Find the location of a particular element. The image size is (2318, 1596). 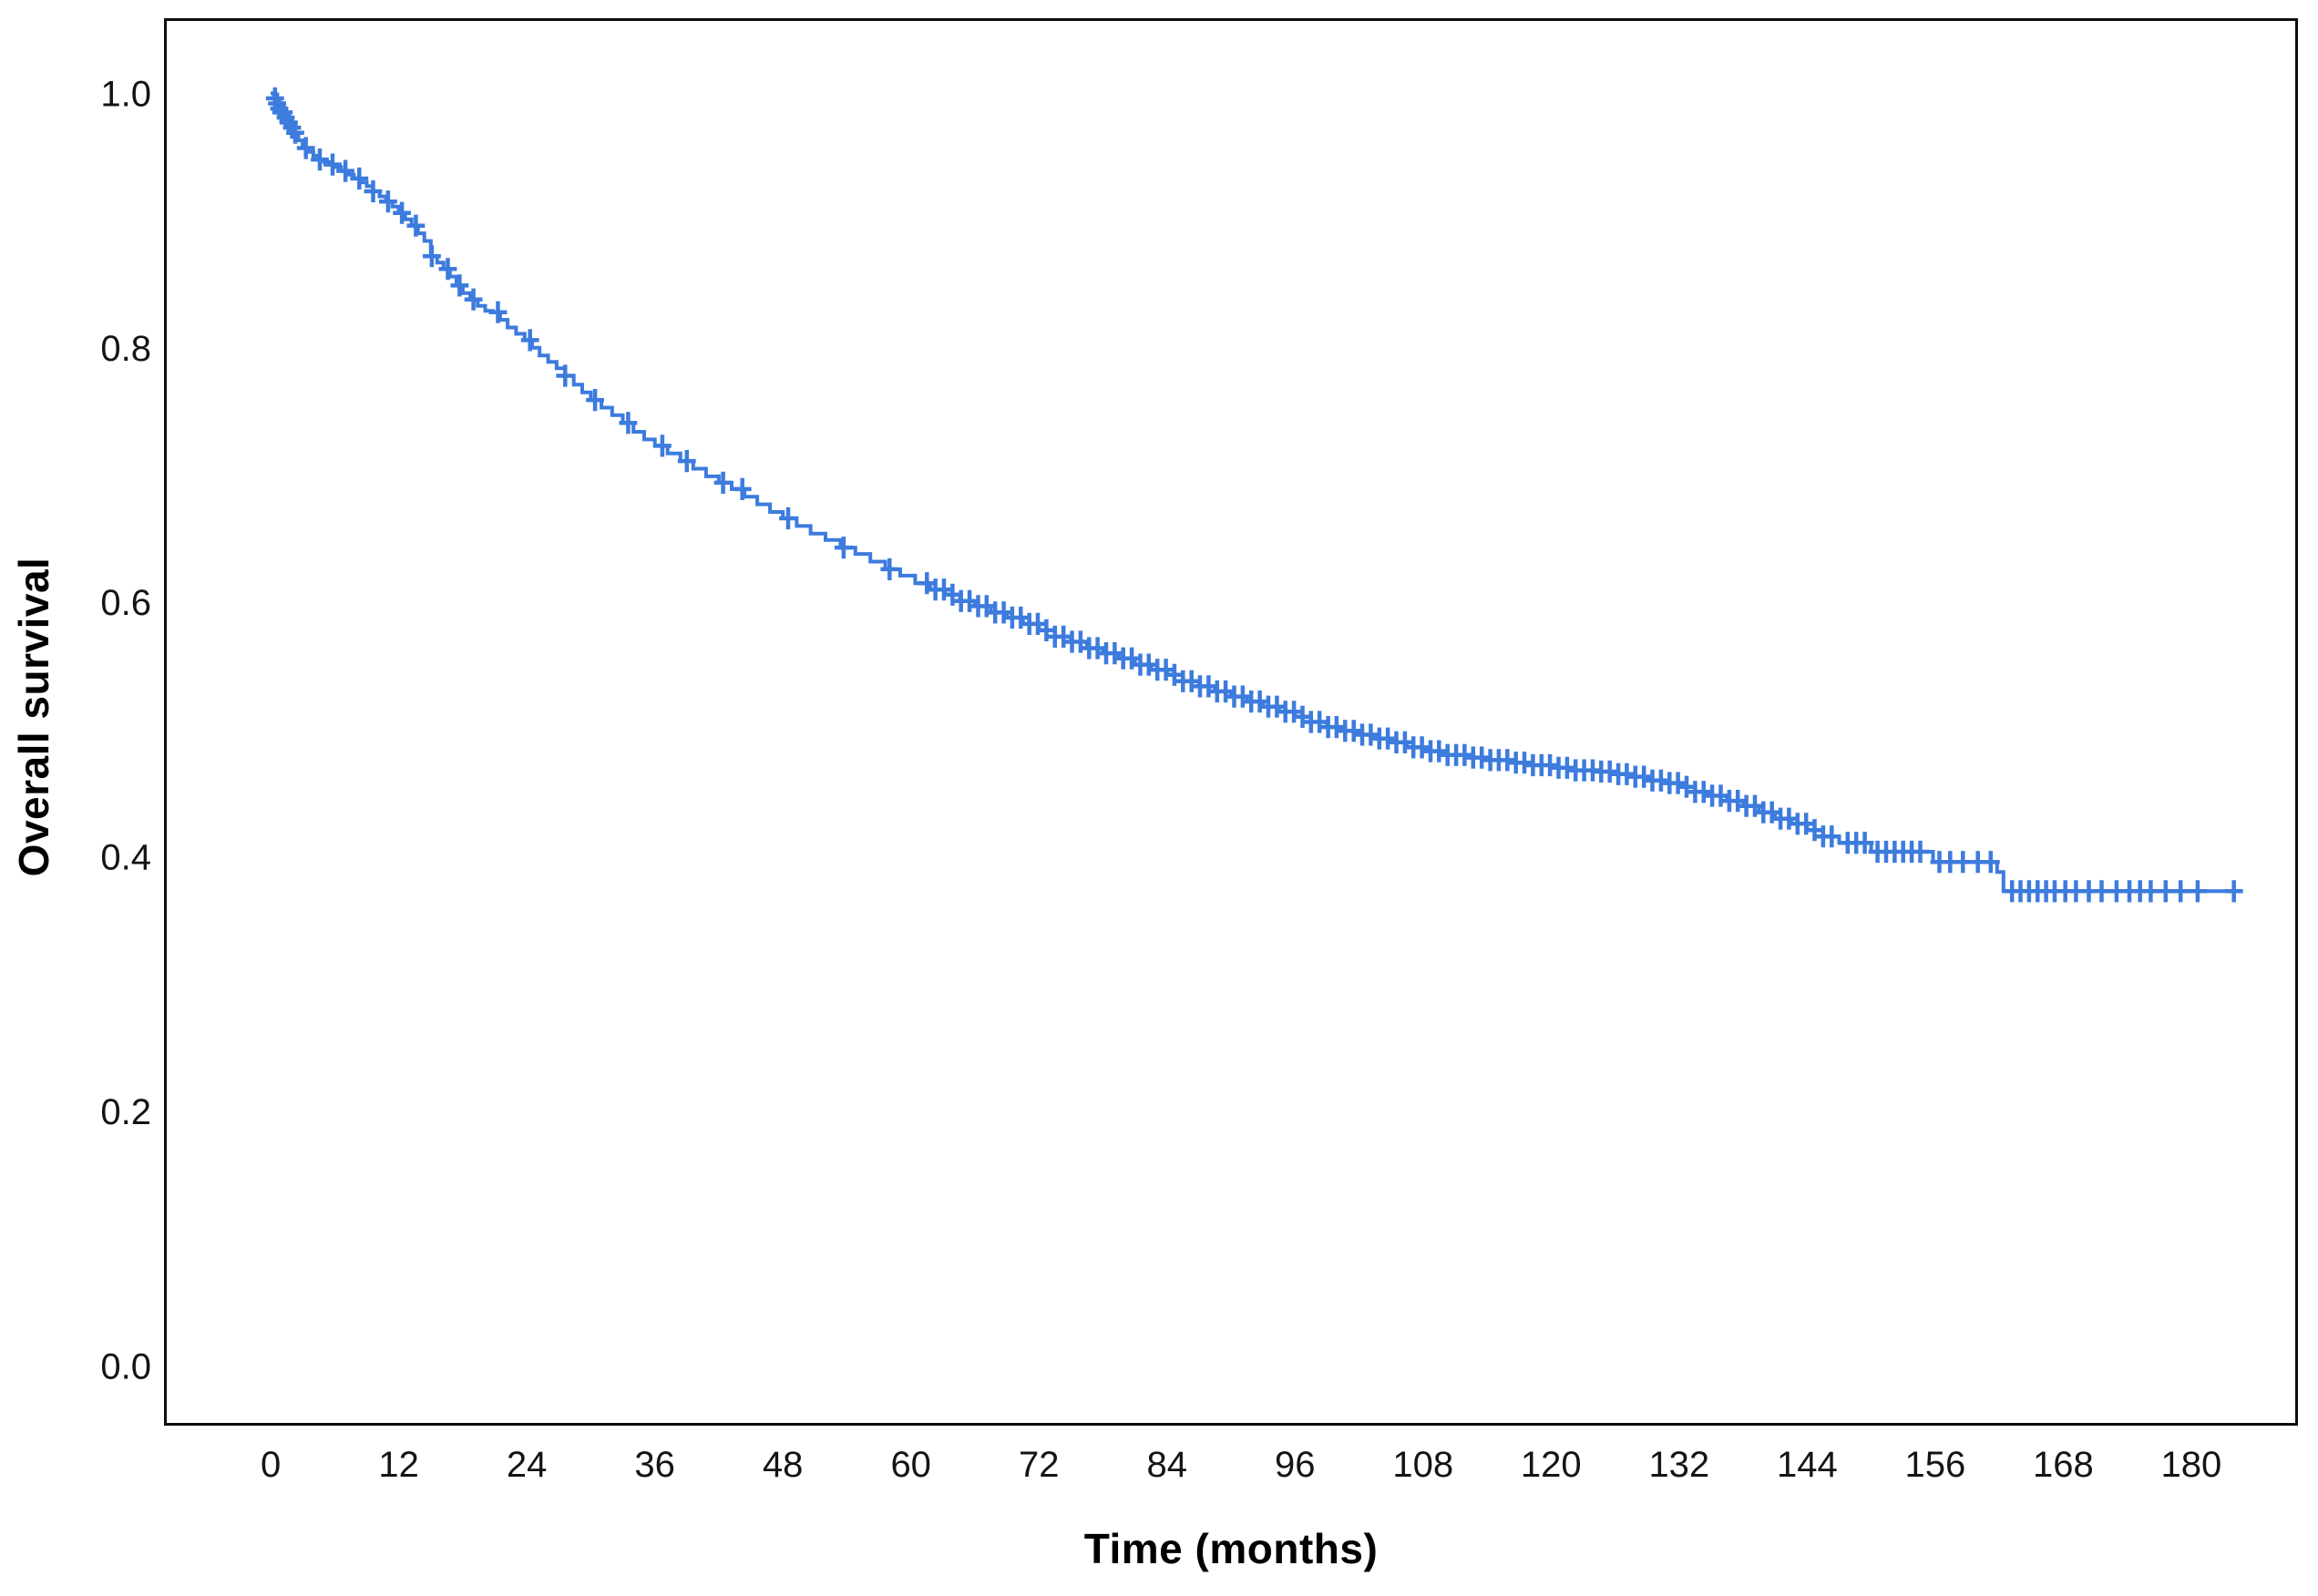

x-tick-label: 168 is located at coordinates (2064, 1465).